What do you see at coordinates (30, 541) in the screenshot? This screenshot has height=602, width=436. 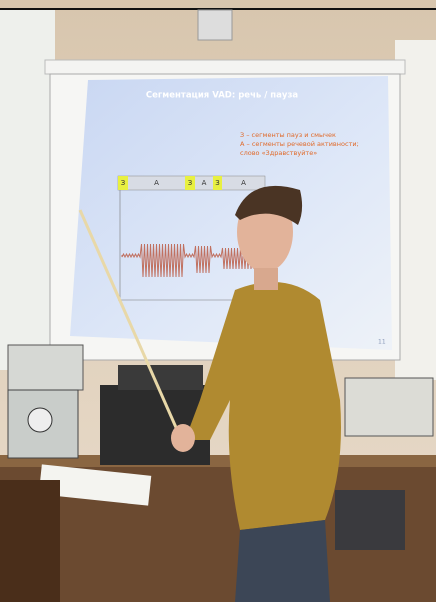 I see `chair` at bounding box center [30, 541].